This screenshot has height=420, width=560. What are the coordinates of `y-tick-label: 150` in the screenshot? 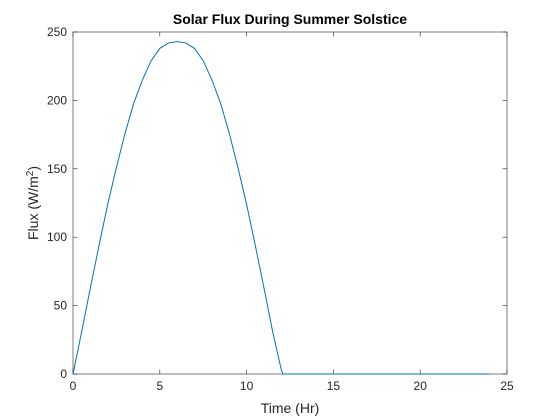 It's located at (57, 169).